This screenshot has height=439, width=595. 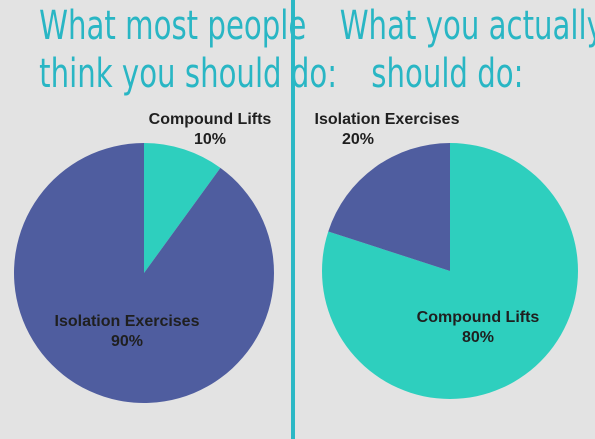 What do you see at coordinates (127, 332) in the screenshot?
I see `left-isolation-exercises-label: Isolation Exercises 90%` at bounding box center [127, 332].